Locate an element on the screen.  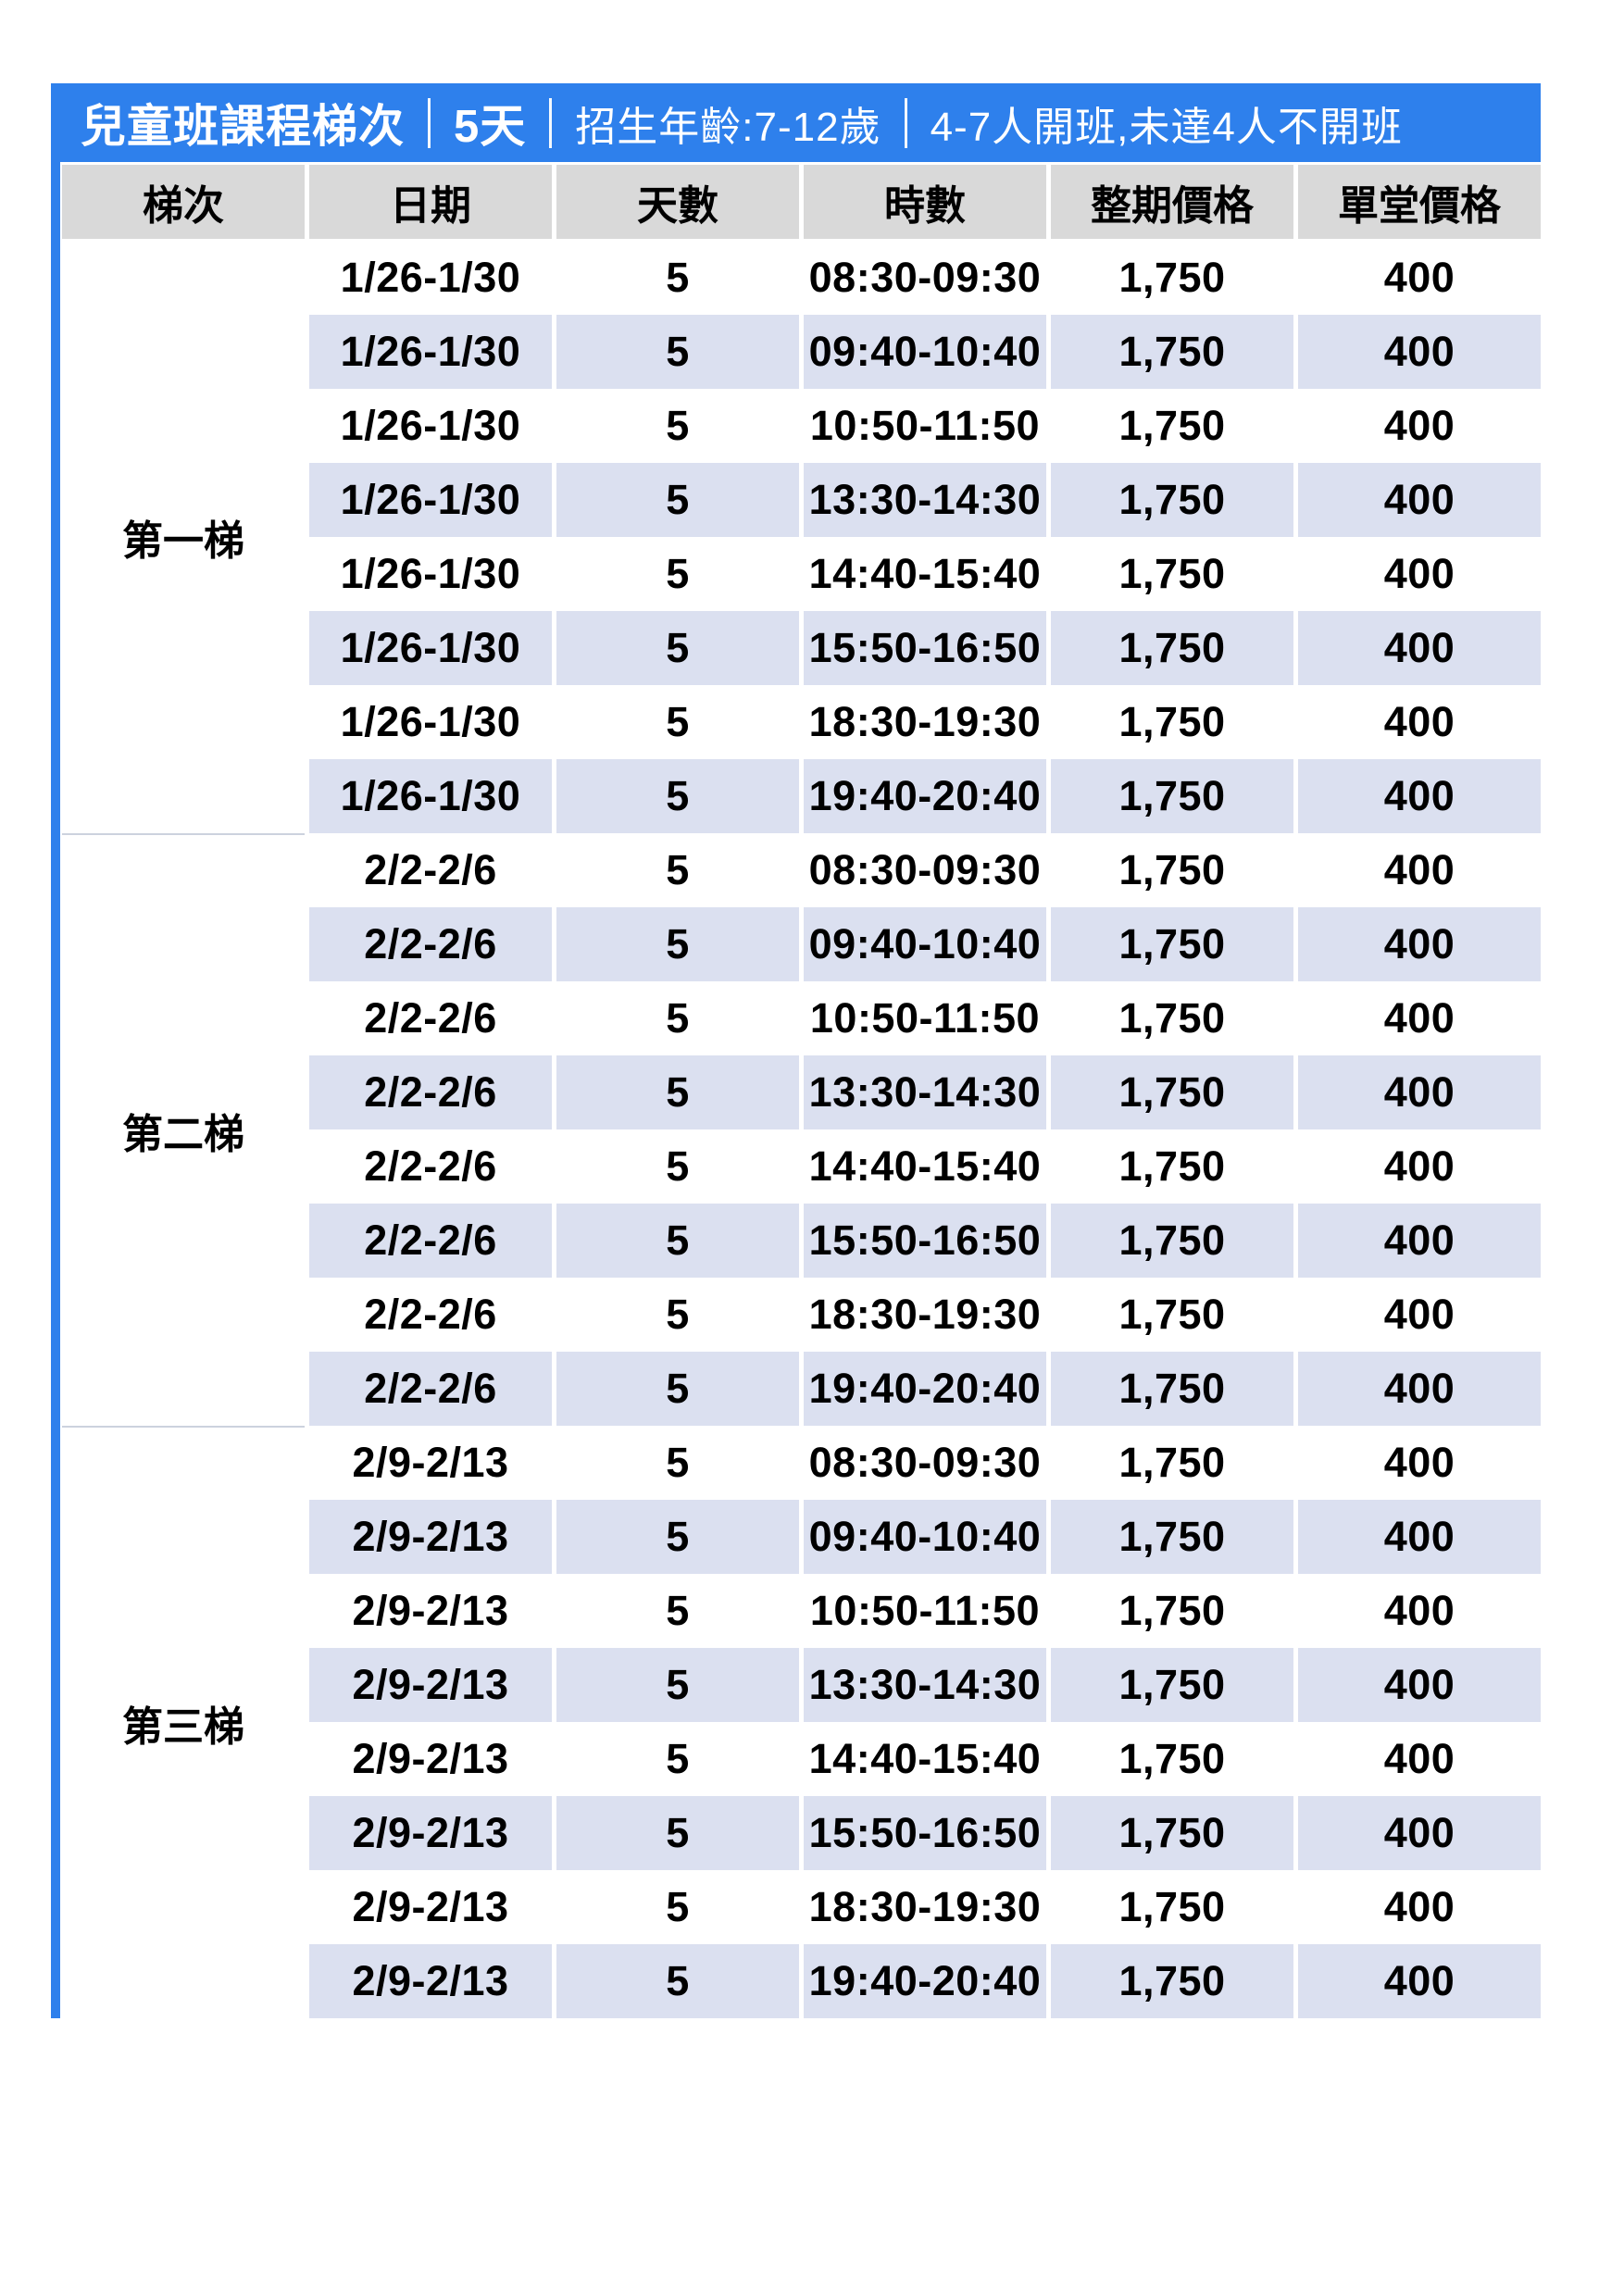
table-title-bar: 兒童班課程梯次 5天 招生年齡:7-12歲 4-7人開班,未達4人不開班 is located at coordinates (796, 122).